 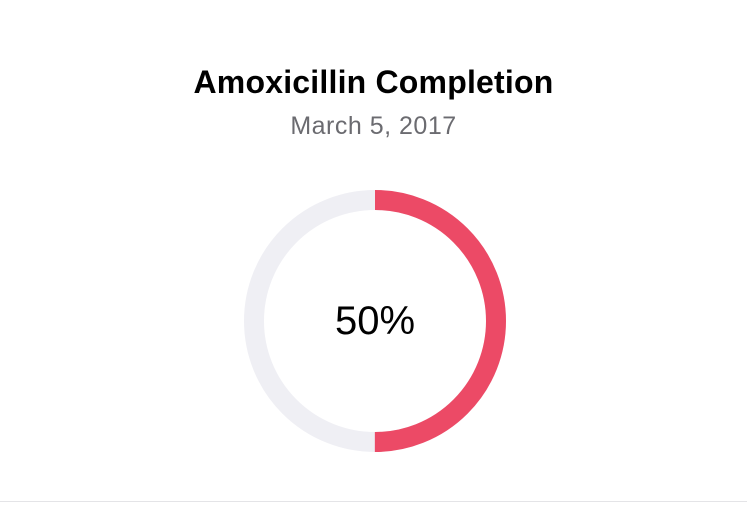 What do you see at coordinates (373, 126) in the screenshot?
I see `card-date: March 5, 2017` at bounding box center [373, 126].